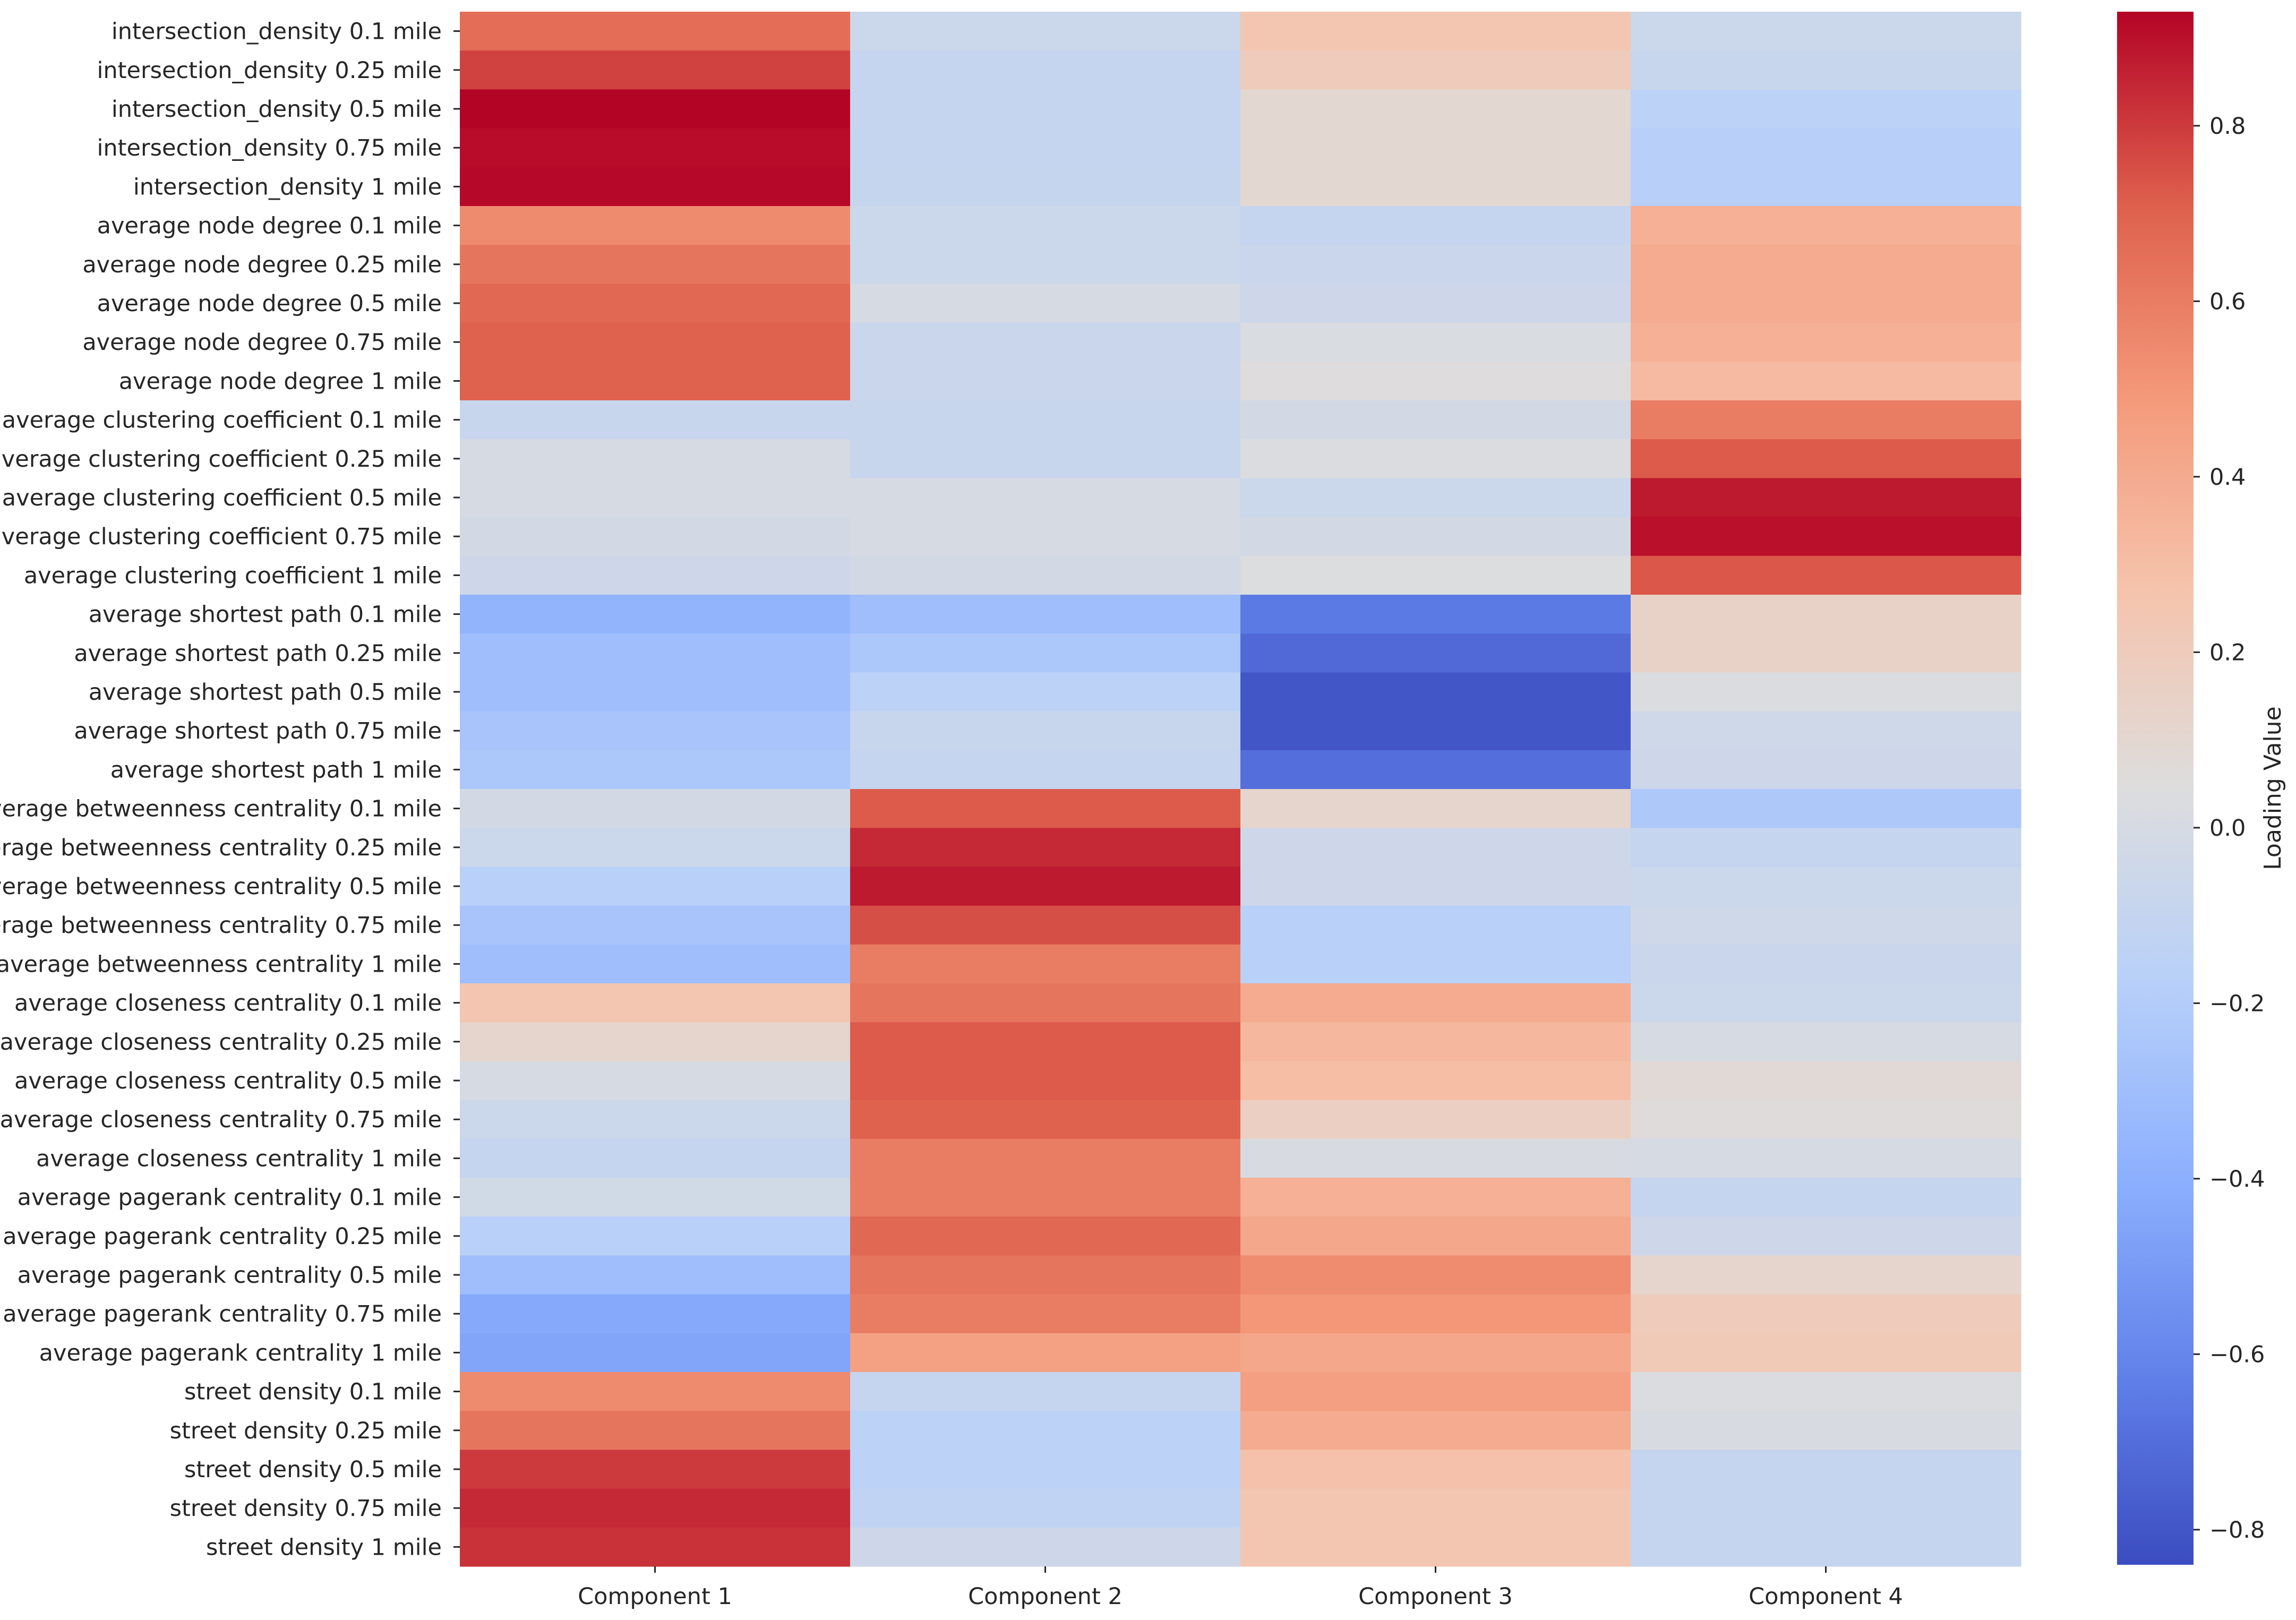 Image resolution: width=2296 pixels, height=1620 pixels. What do you see at coordinates (240, 1353) in the screenshot?
I see `row-label: average pagerank centrality 1 mile` at bounding box center [240, 1353].